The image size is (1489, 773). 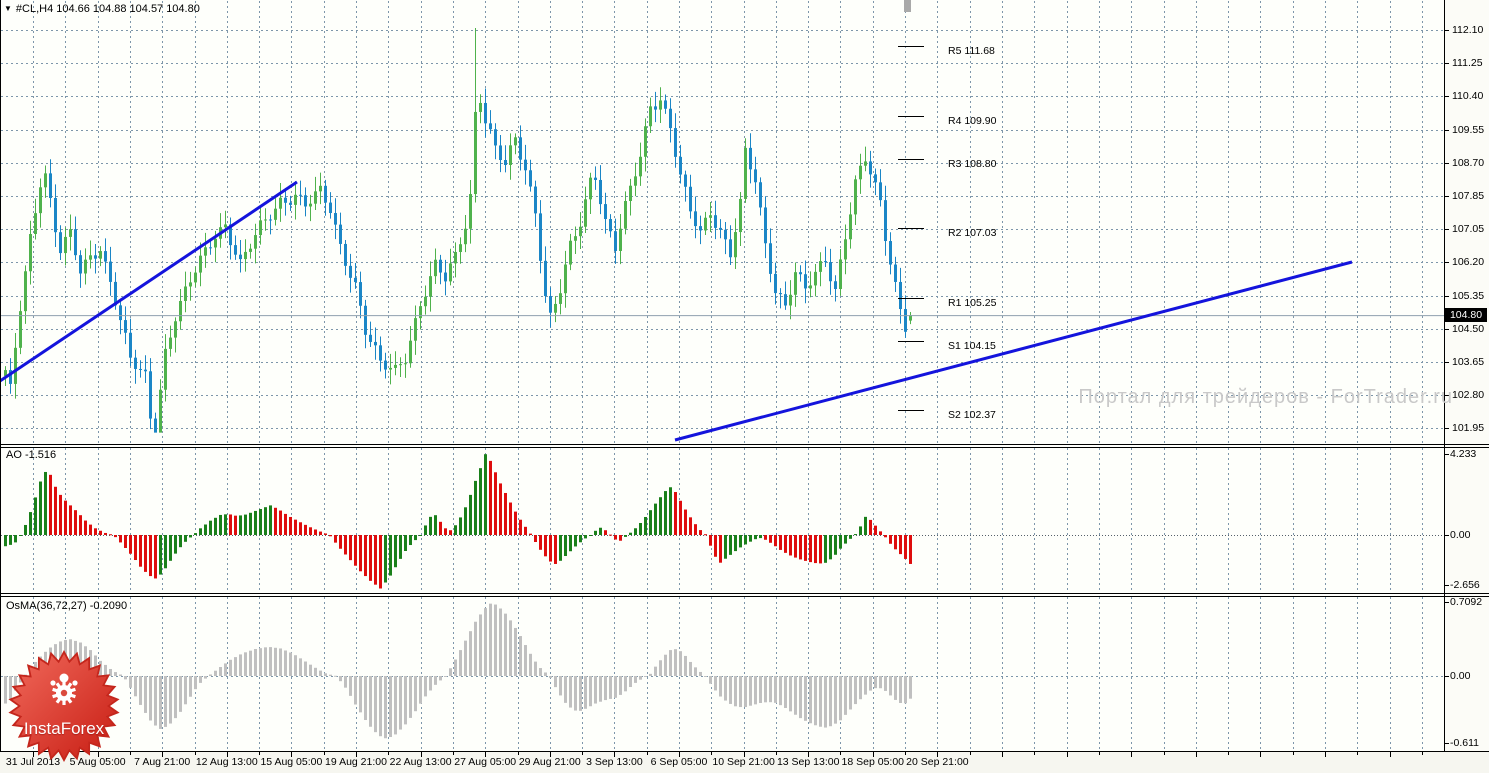 What do you see at coordinates (291, 762) in the screenshot?
I see `time-axis-label: 15 Aug 05:00` at bounding box center [291, 762].